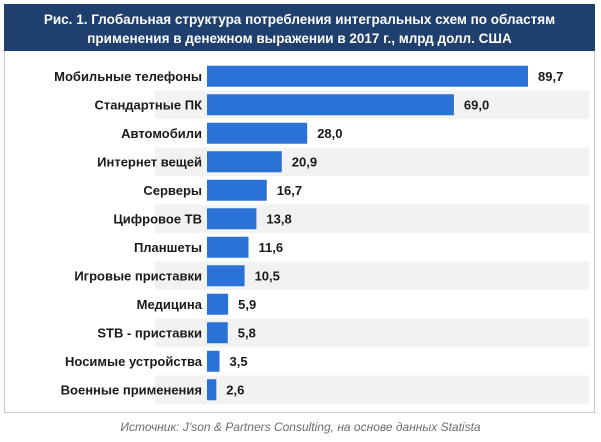 The image size is (601, 442). Describe the element at coordinates (134, 361) in the screenshot. I see `category-label: Носимые устройства` at that location.